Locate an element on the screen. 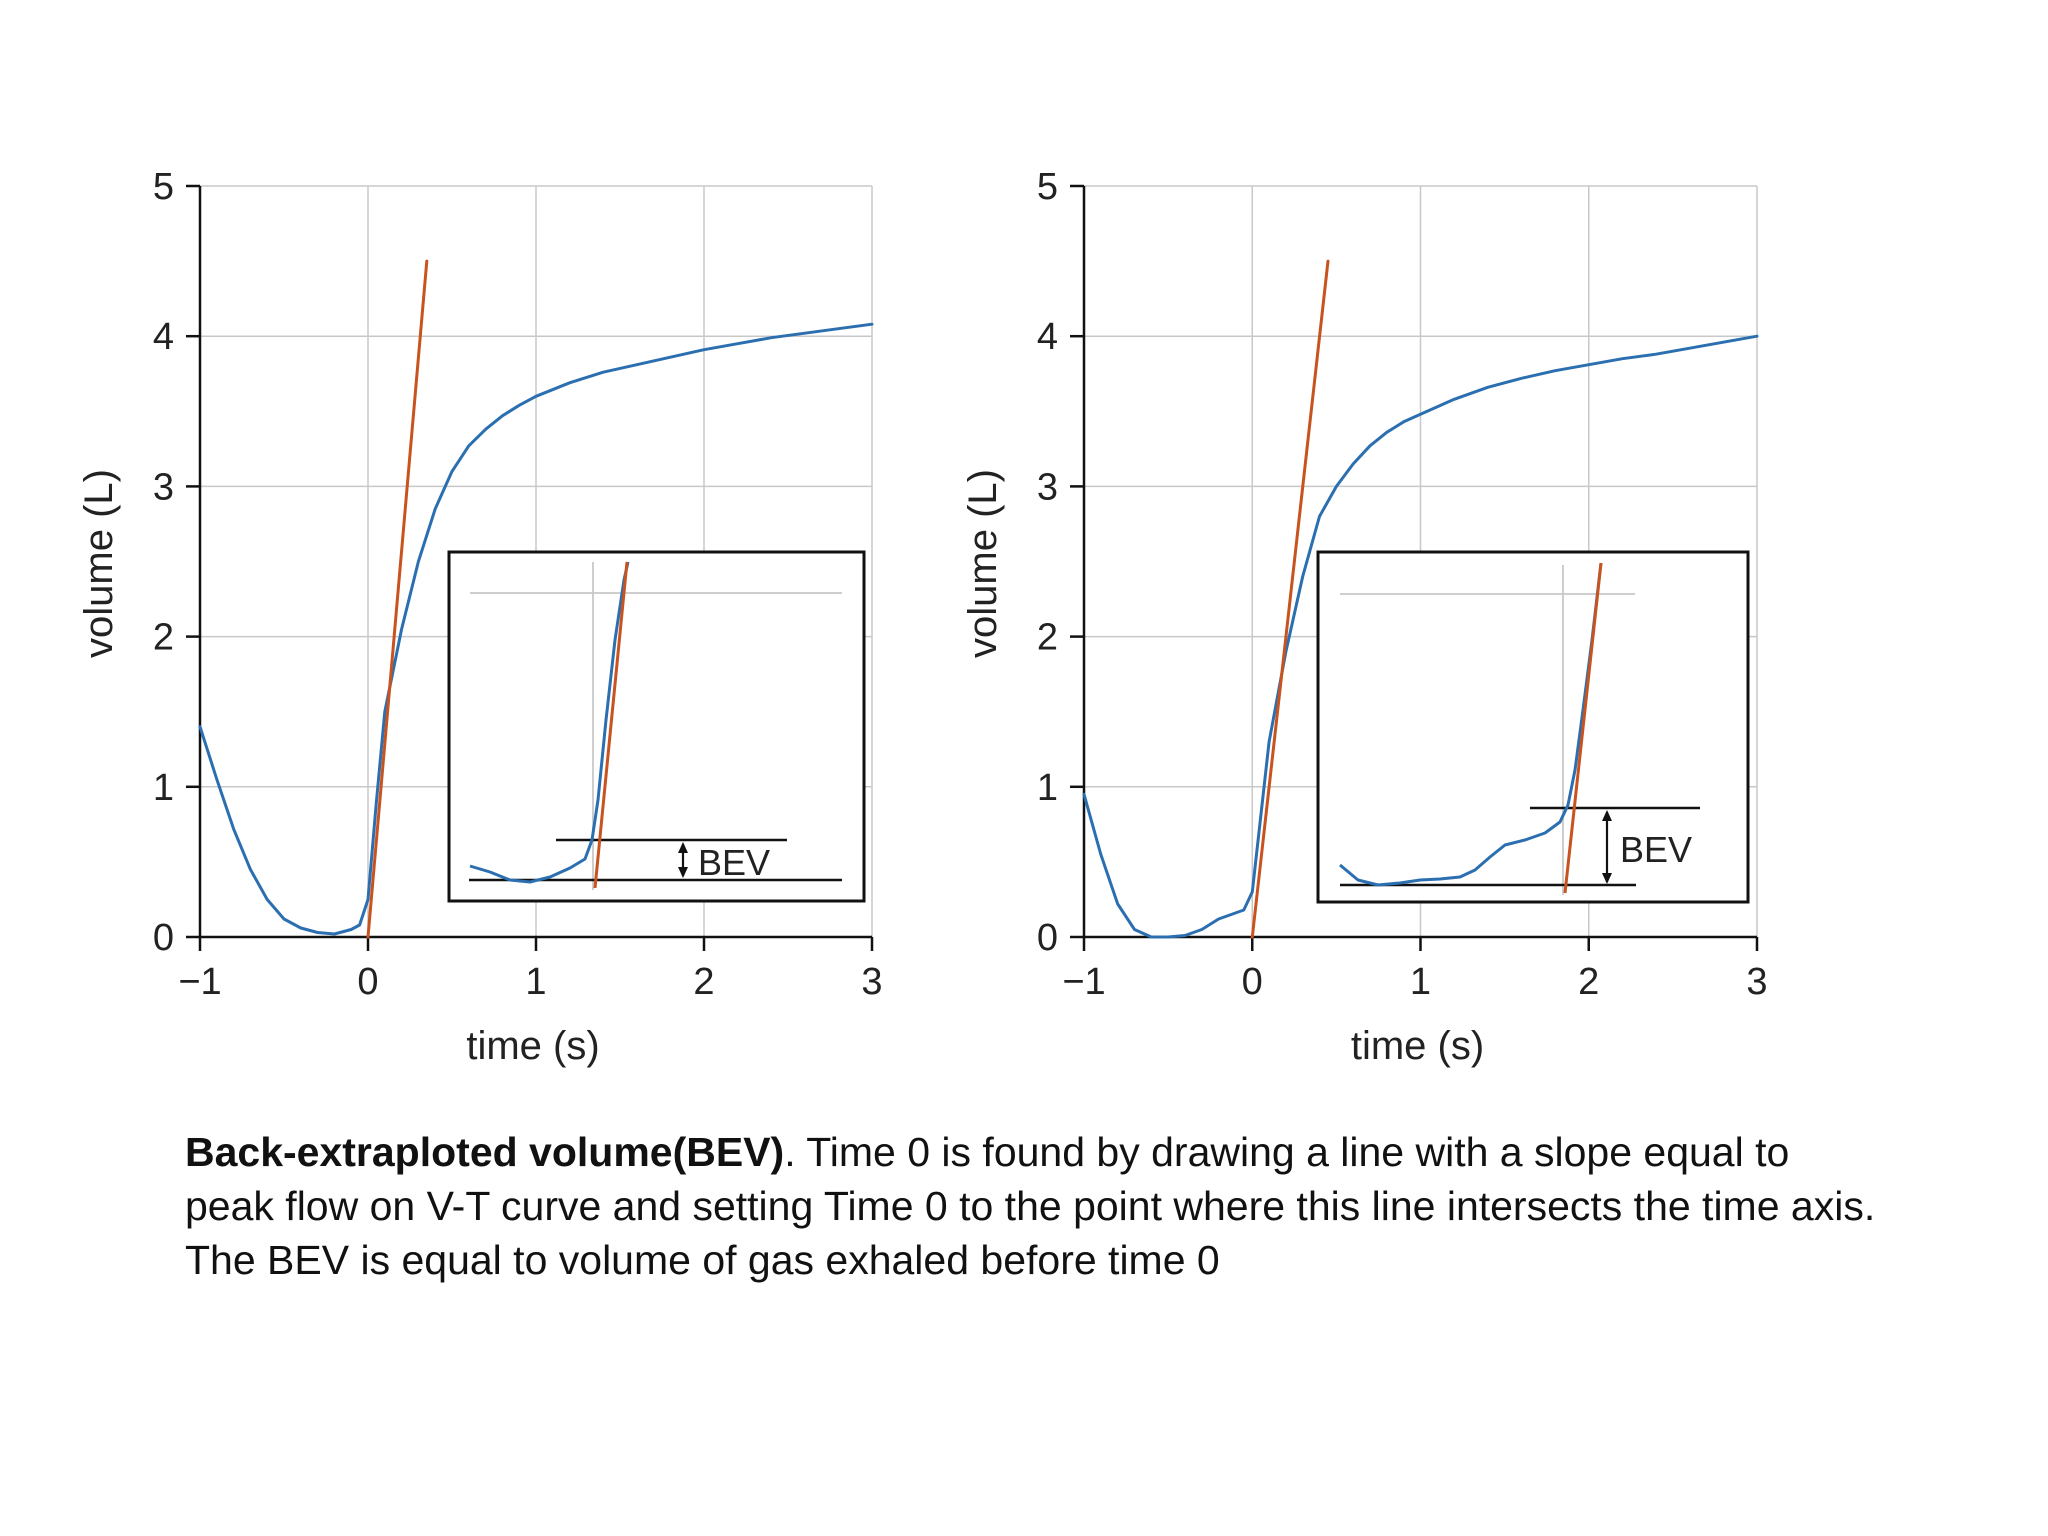  caption-title: Back-extraploted volume(BEV) is located at coordinates (485, 1152).